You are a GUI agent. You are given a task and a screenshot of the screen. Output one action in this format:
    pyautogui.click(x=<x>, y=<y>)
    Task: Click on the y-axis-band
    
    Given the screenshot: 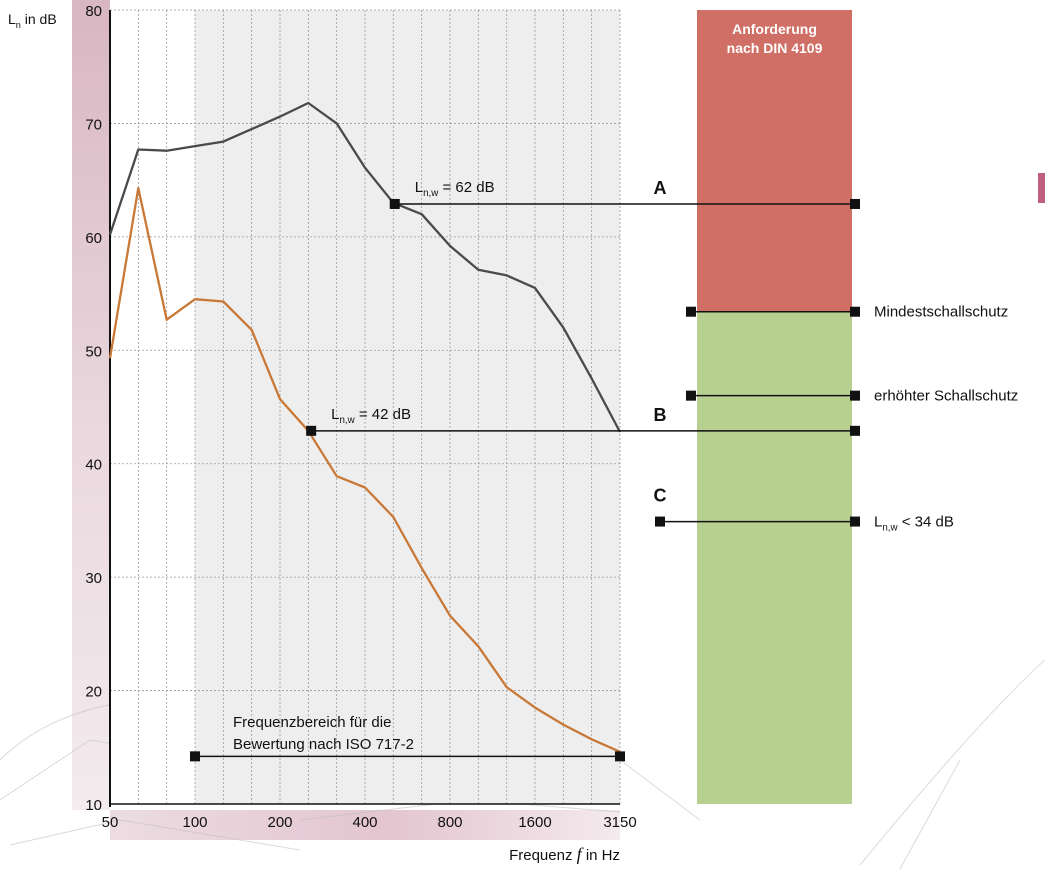 What is the action you would take?
    pyautogui.click(x=91, y=405)
    